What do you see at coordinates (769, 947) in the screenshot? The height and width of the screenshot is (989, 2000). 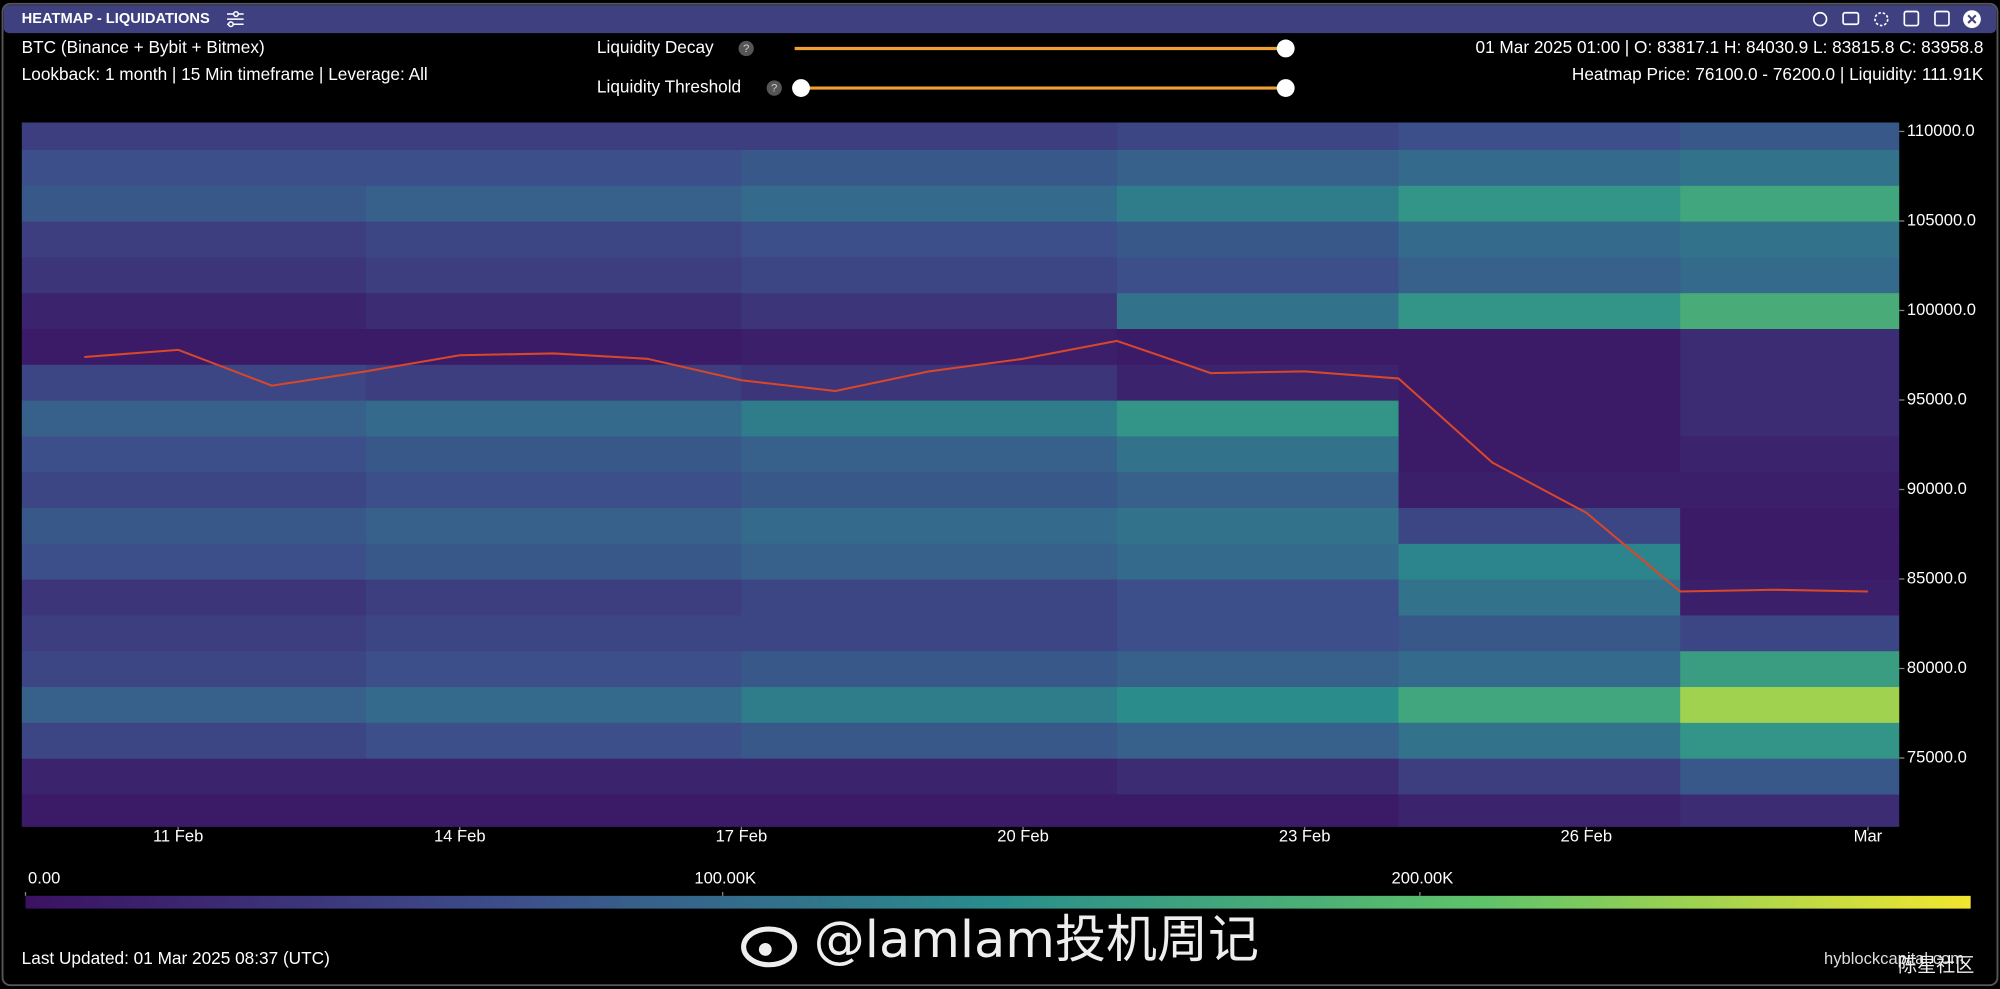 I see `weibo-logo` at bounding box center [769, 947].